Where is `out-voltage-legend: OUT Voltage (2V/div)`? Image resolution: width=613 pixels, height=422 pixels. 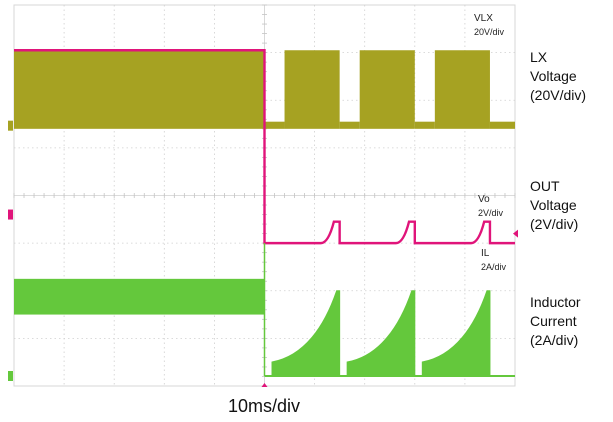 out-voltage-legend: OUT Voltage (2V/div) is located at coordinates (554, 205).